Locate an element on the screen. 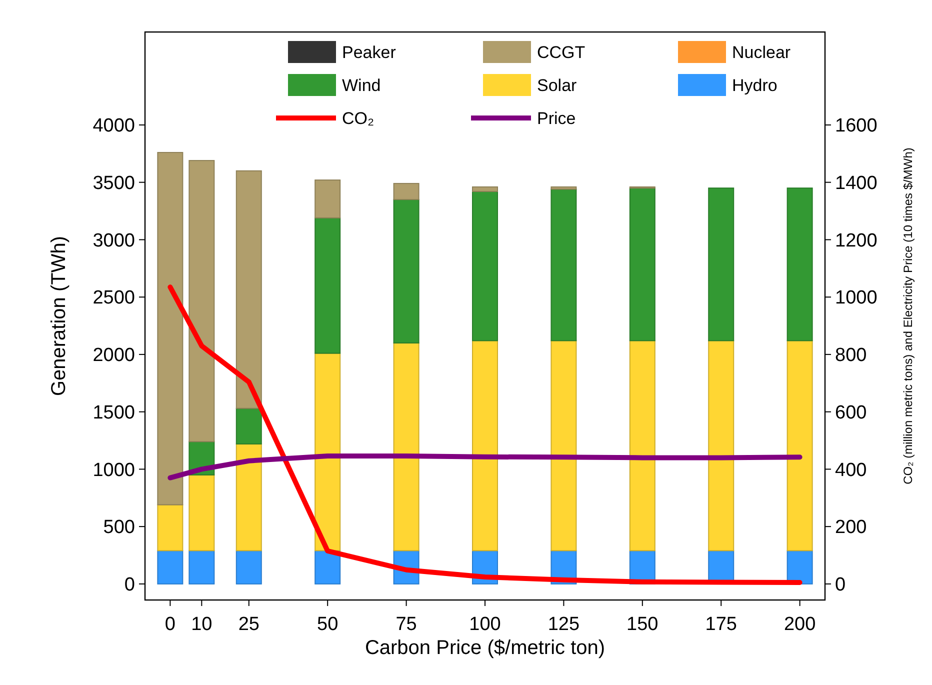 This screenshot has height=685, width=932. y-tick-label: 3000 is located at coordinates (113, 241).